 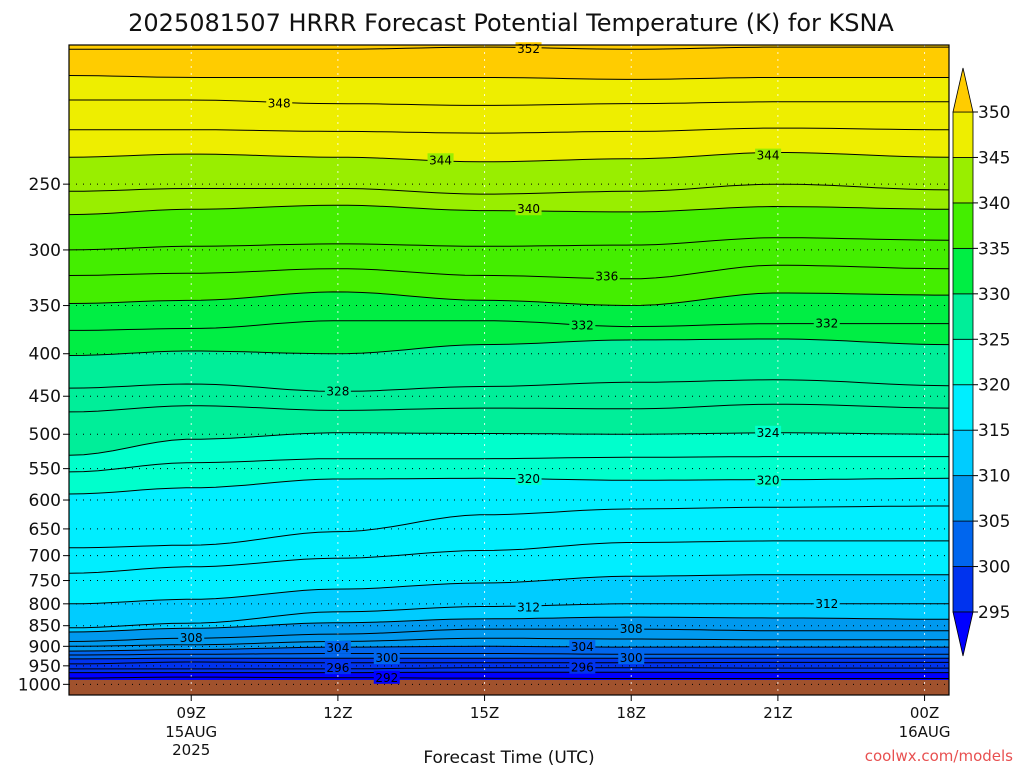 What do you see at coordinates (45, 667) in the screenshot?
I see `y-tick-label-950: 950` at bounding box center [45, 667].